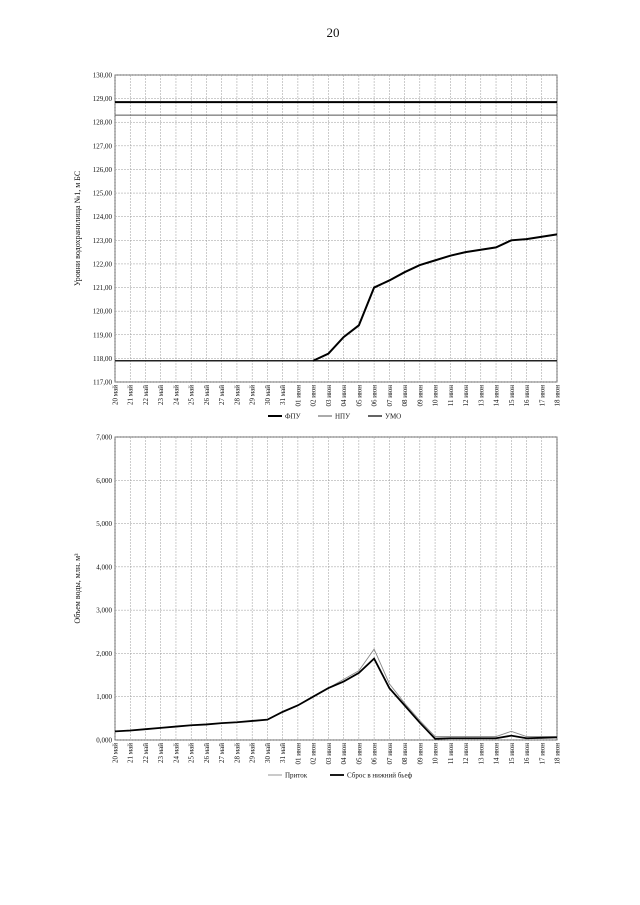 The height and width of the screenshot is (905, 640). I want to click on y-tick-label: 3,000, so click(104, 611).